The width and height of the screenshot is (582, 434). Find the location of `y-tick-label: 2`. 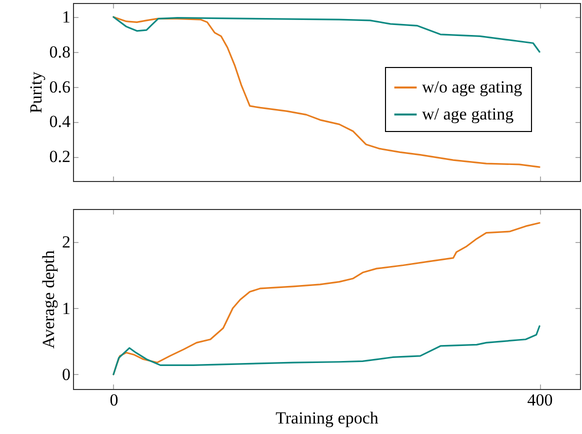

y-tick-label: 2 is located at coordinates (66, 242).